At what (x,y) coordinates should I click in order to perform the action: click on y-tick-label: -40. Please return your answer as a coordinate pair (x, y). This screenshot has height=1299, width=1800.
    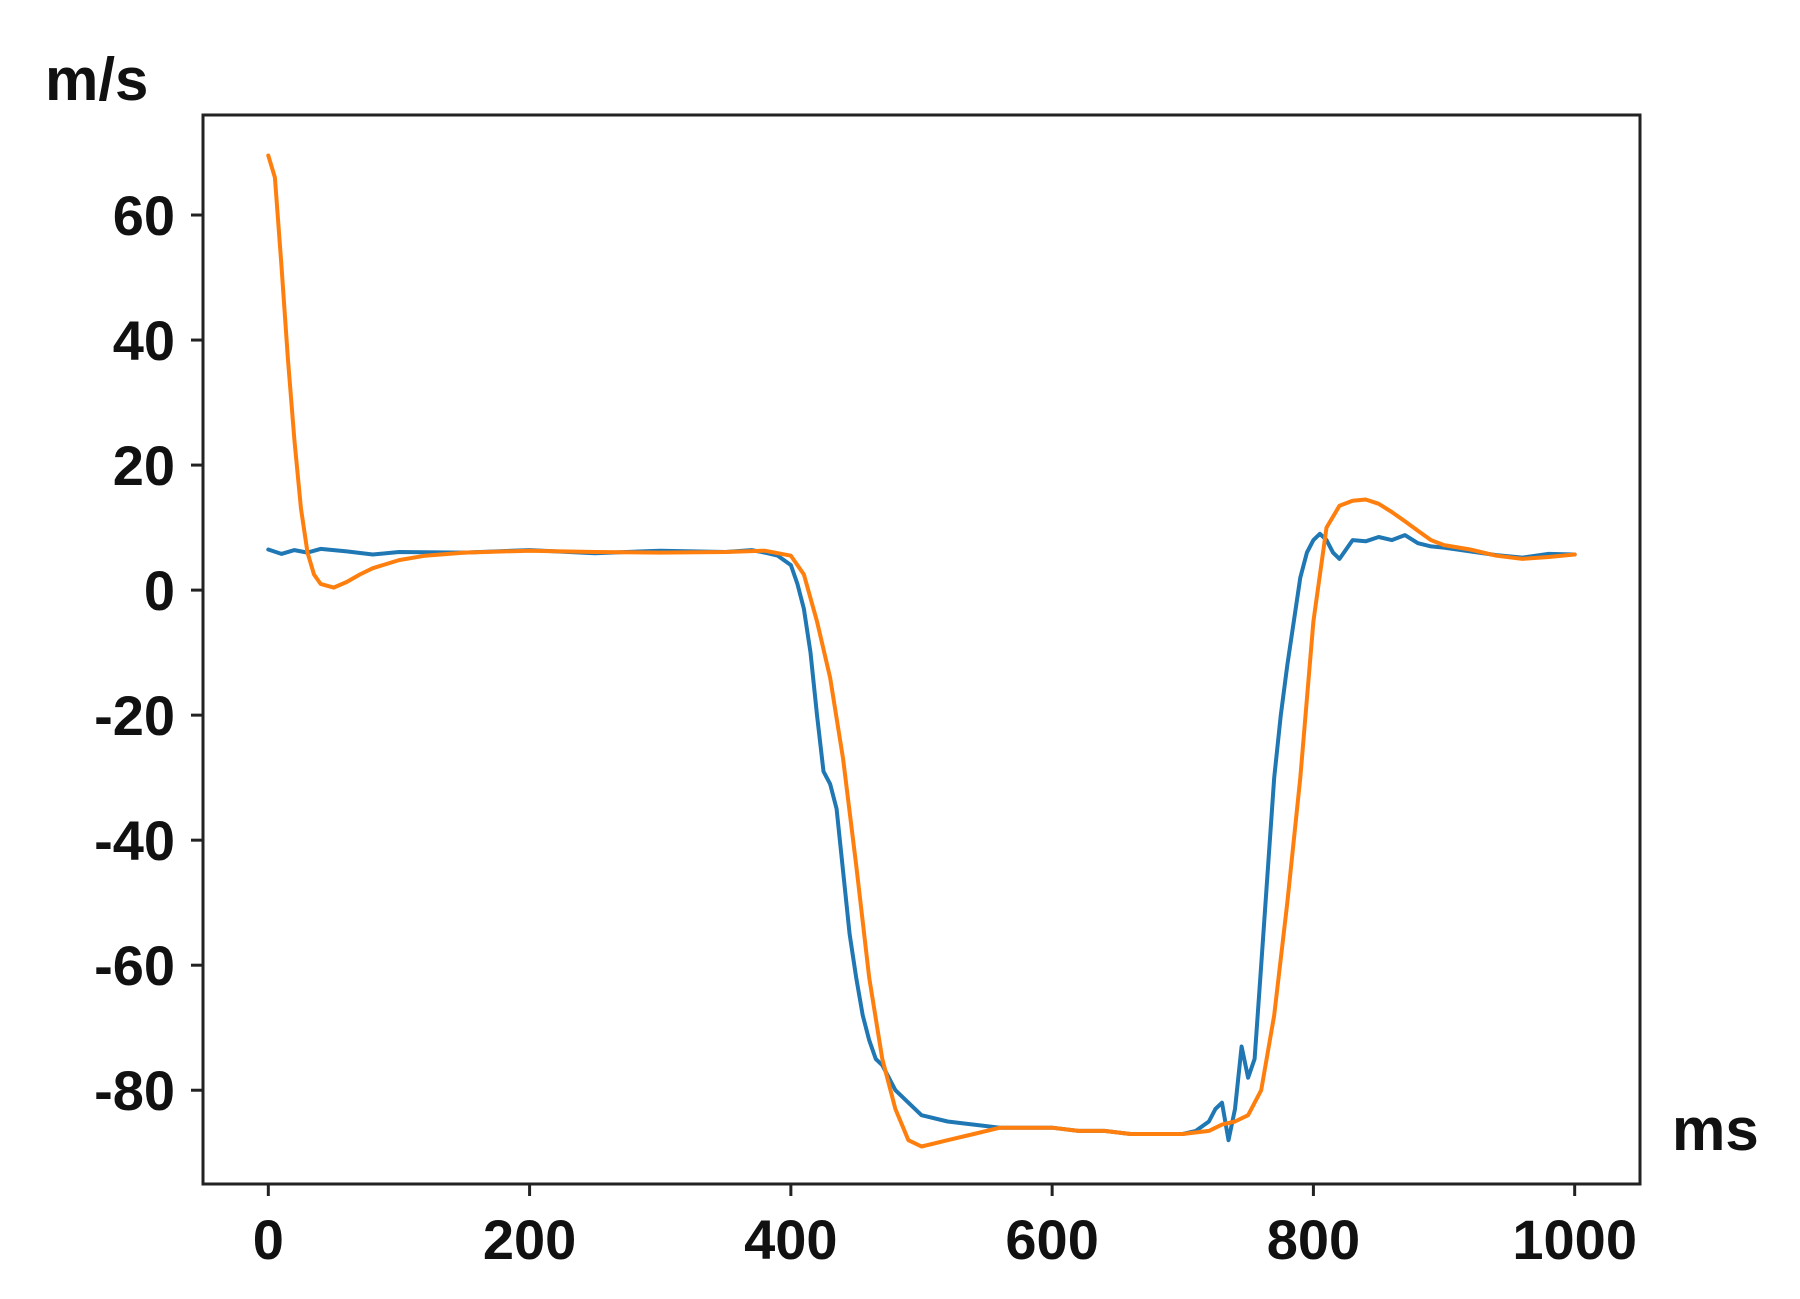
    Looking at the image, I should click on (134, 840).